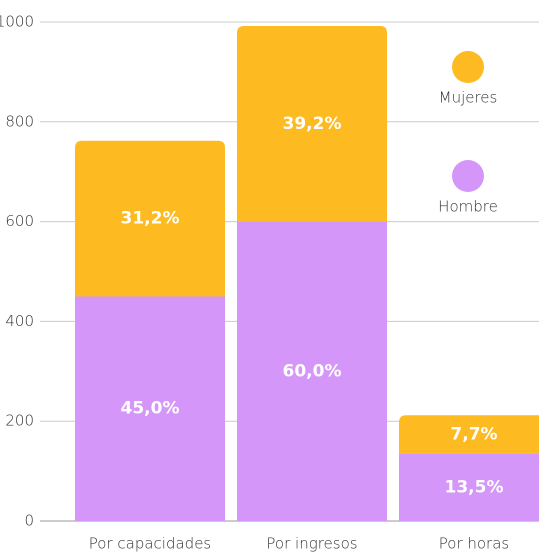  What do you see at coordinates (473, 434) in the screenshot?
I see `value-label: 7,7%` at bounding box center [473, 434].